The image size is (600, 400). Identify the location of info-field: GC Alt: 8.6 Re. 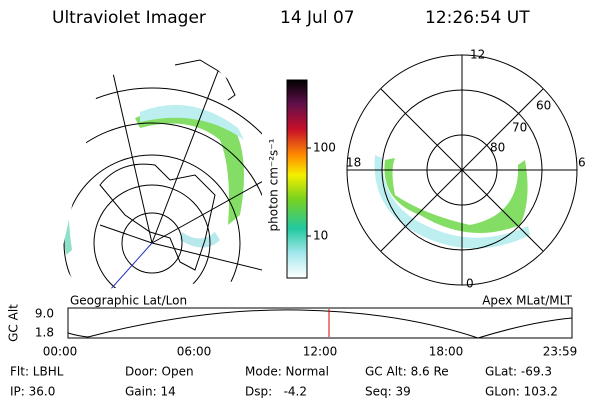
(407, 372).